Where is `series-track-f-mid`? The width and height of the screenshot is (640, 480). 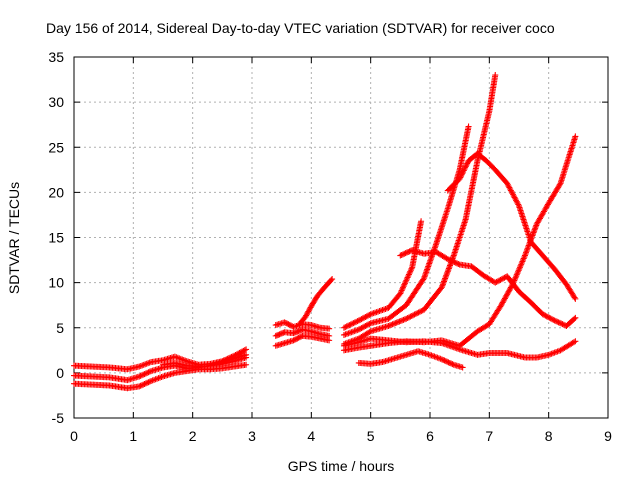 series-track-f-mid is located at coordinates (302, 332).